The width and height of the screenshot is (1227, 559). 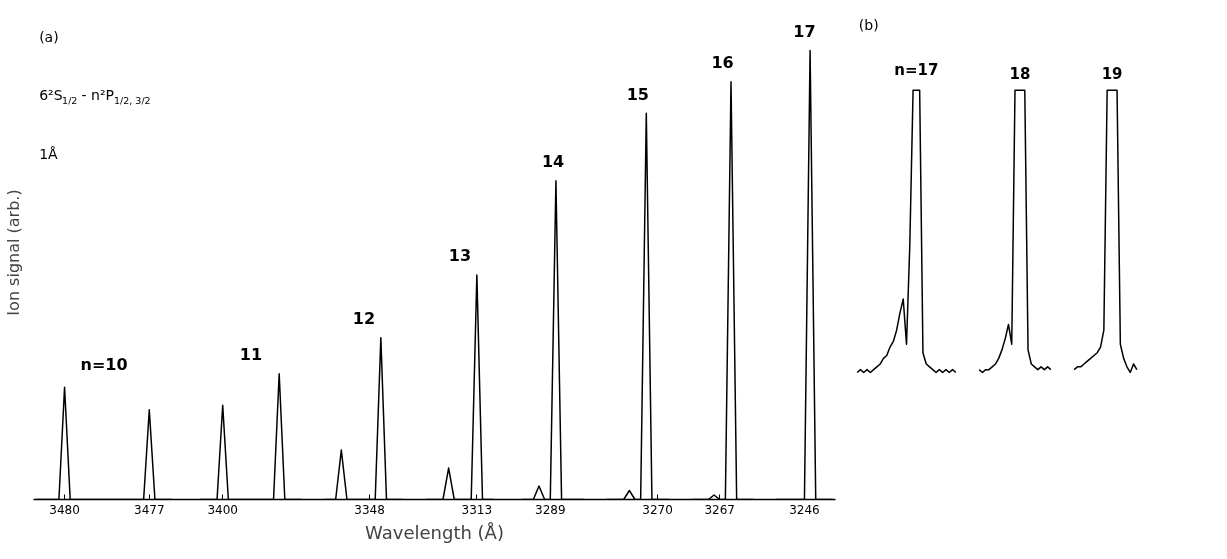 What do you see at coordinates (49, 36) in the screenshot?
I see `text: (a)` at bounding box center [49, 36].